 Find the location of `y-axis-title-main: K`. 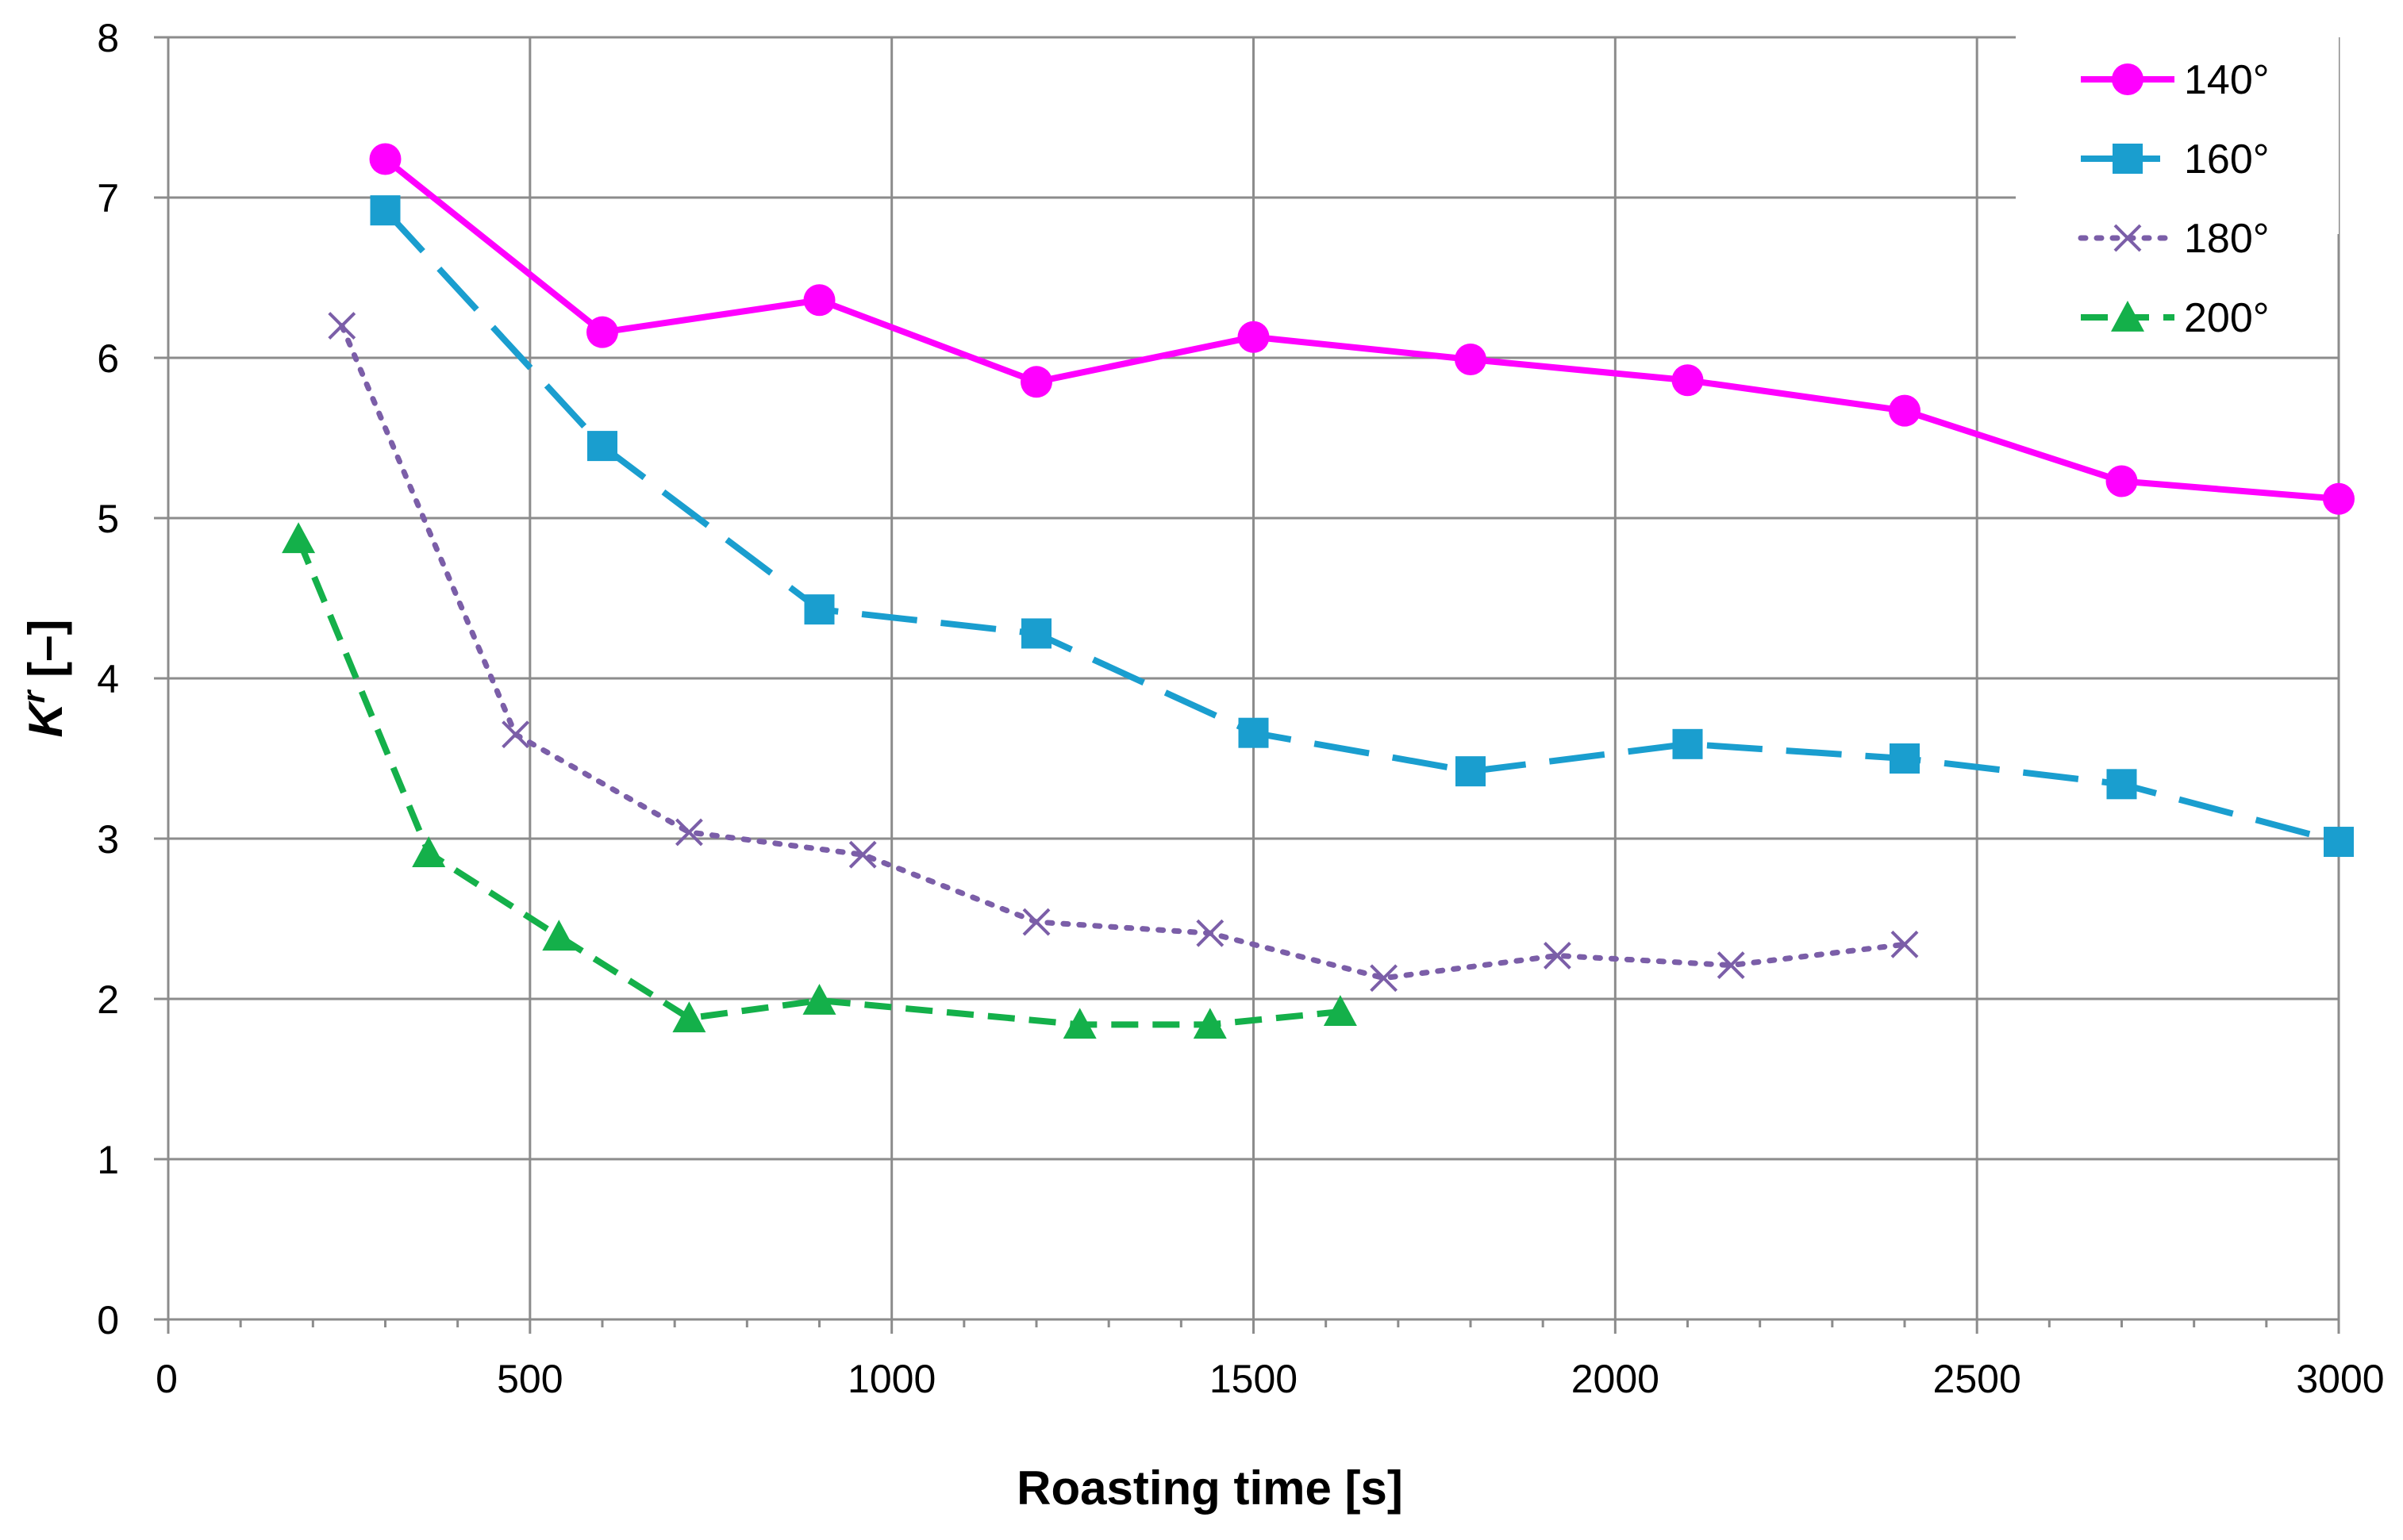

y-axis-title-main: K is located at coordinates (45, 718).